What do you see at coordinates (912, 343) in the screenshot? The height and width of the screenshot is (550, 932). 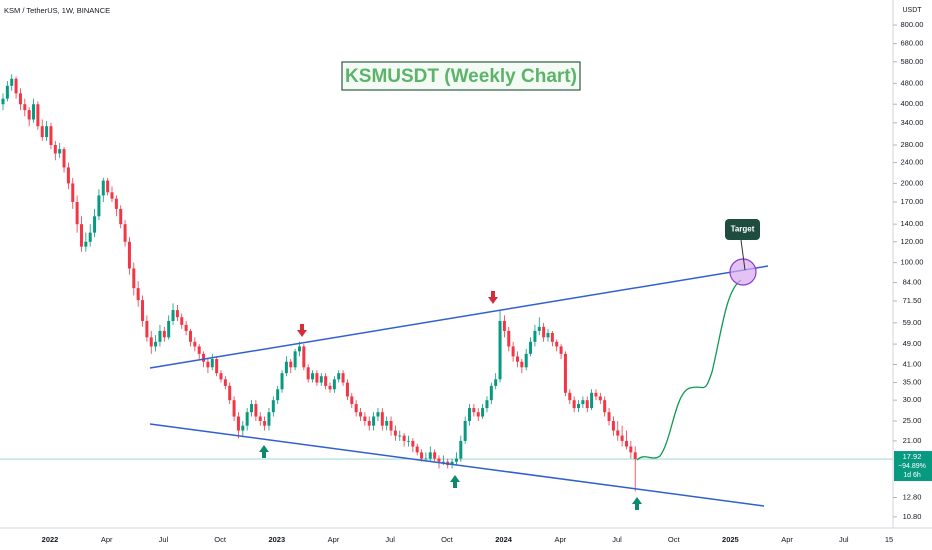 I see `y-tick-label: 49.00` at bounding box center [912, 343].